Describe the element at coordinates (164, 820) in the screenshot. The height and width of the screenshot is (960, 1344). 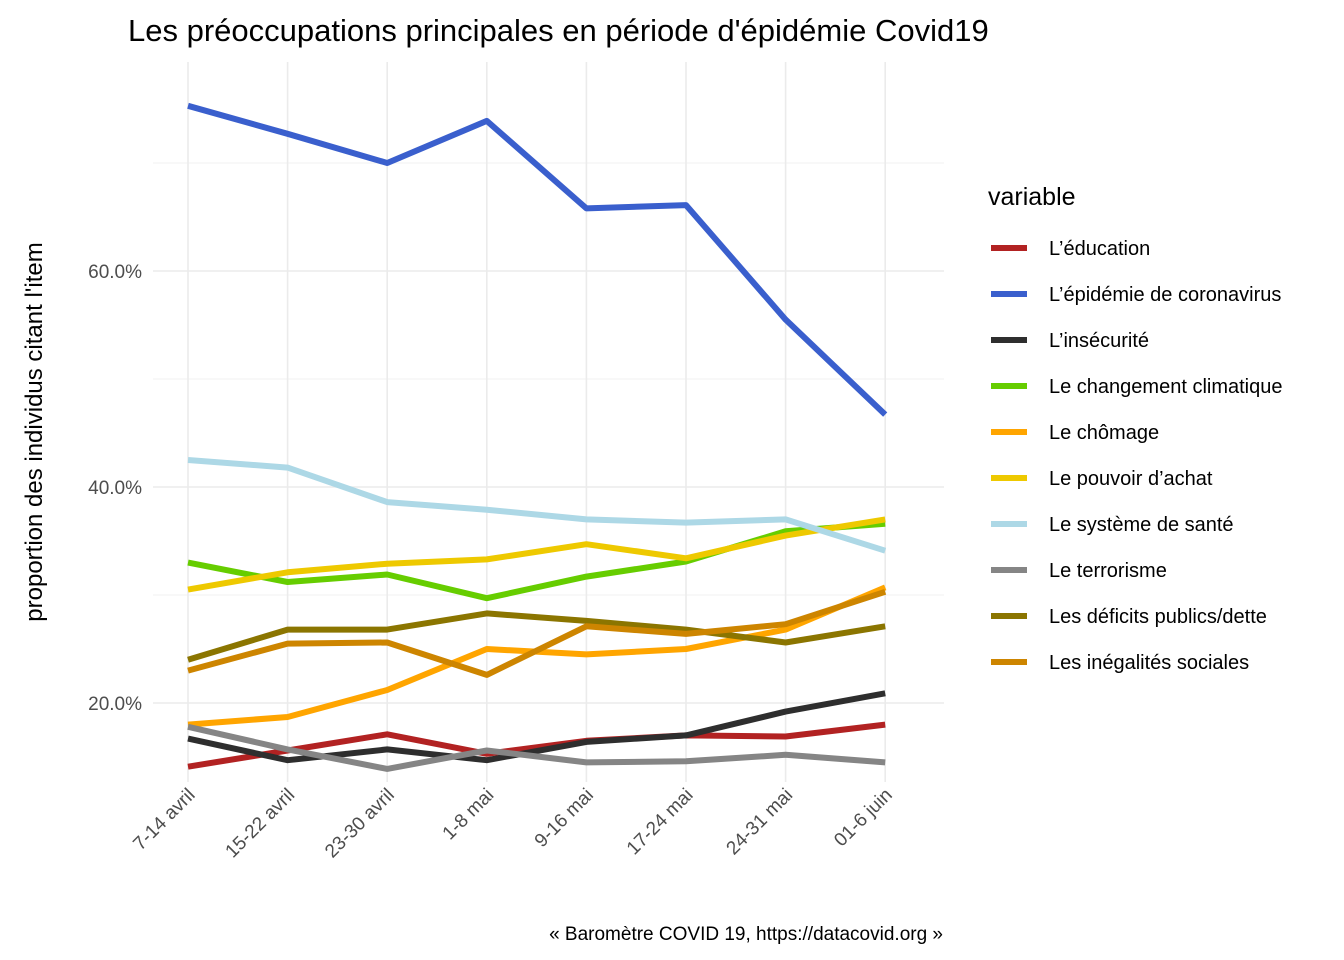
I see `x-tick-label: 7-14 avril` at that location.